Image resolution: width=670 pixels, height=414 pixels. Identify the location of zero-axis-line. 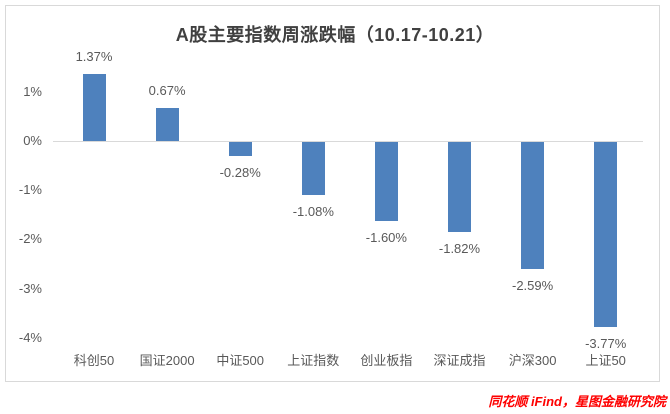
(348, 141).